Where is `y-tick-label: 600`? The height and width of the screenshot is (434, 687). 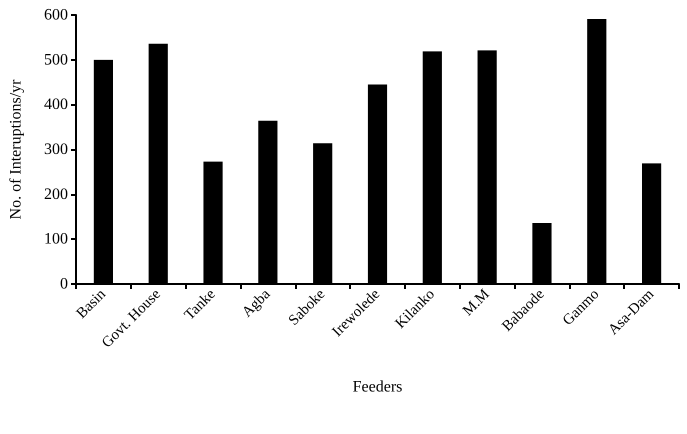 y-tick-label: 600 is located at coordinates (56, 15).